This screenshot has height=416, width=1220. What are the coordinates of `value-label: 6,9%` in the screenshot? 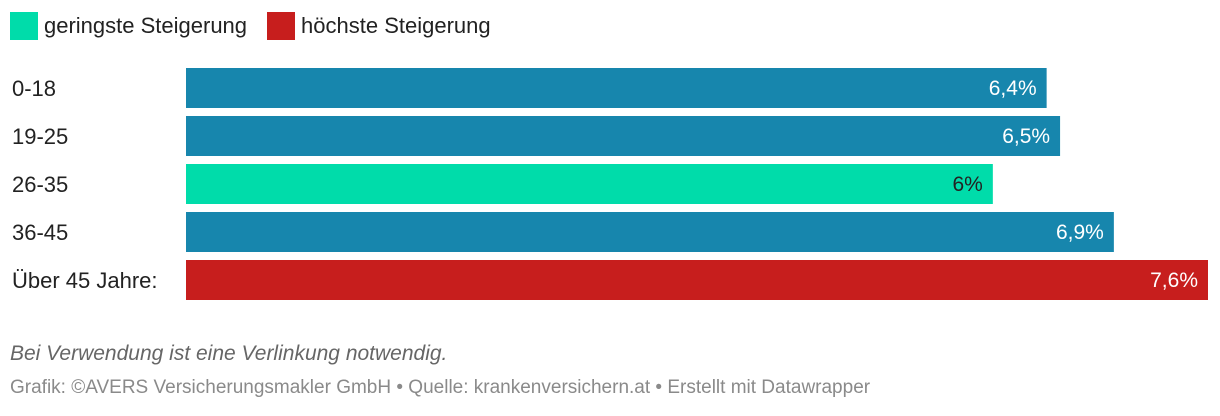 It's located at (1080, 232).